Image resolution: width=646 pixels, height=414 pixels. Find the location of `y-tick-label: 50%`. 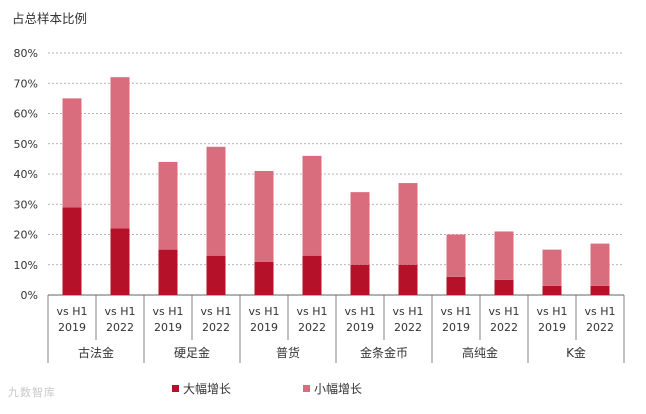

y-tick-label: 50% is located at coordinates (26, 144).